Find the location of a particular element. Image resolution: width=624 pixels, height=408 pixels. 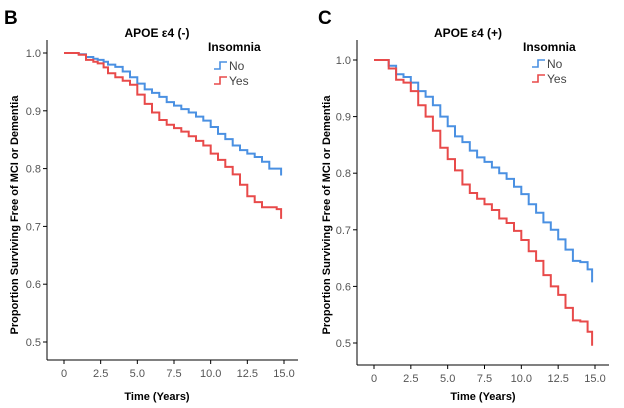

chart-title: APOE ε4 (-) is located at coordinates (156, 33).